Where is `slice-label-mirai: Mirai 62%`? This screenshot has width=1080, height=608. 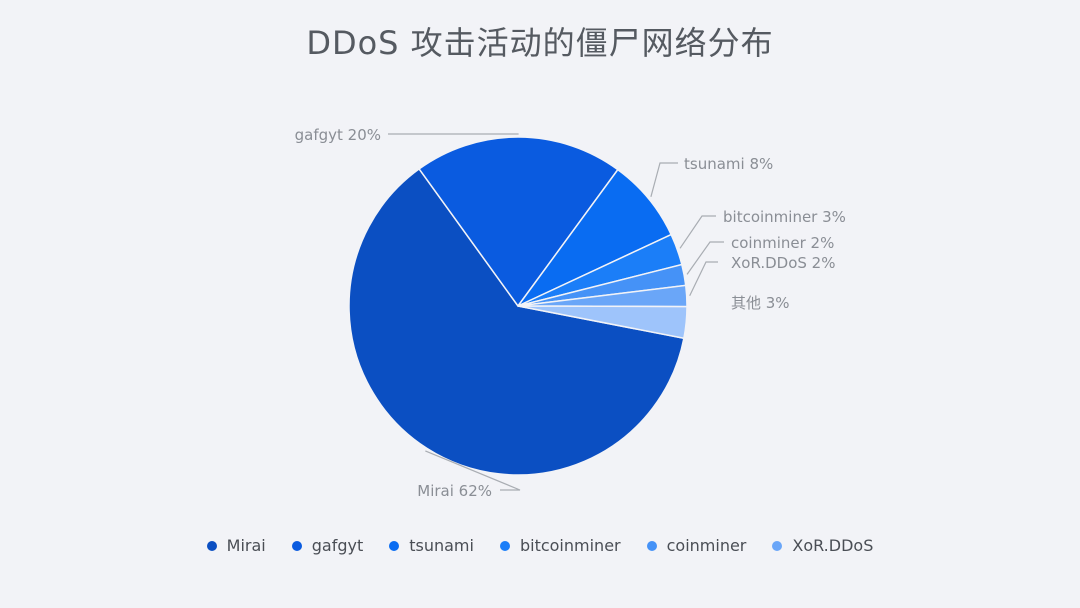
slice-label-mirai: Mirai 62% is located at coordinates (454, 491).